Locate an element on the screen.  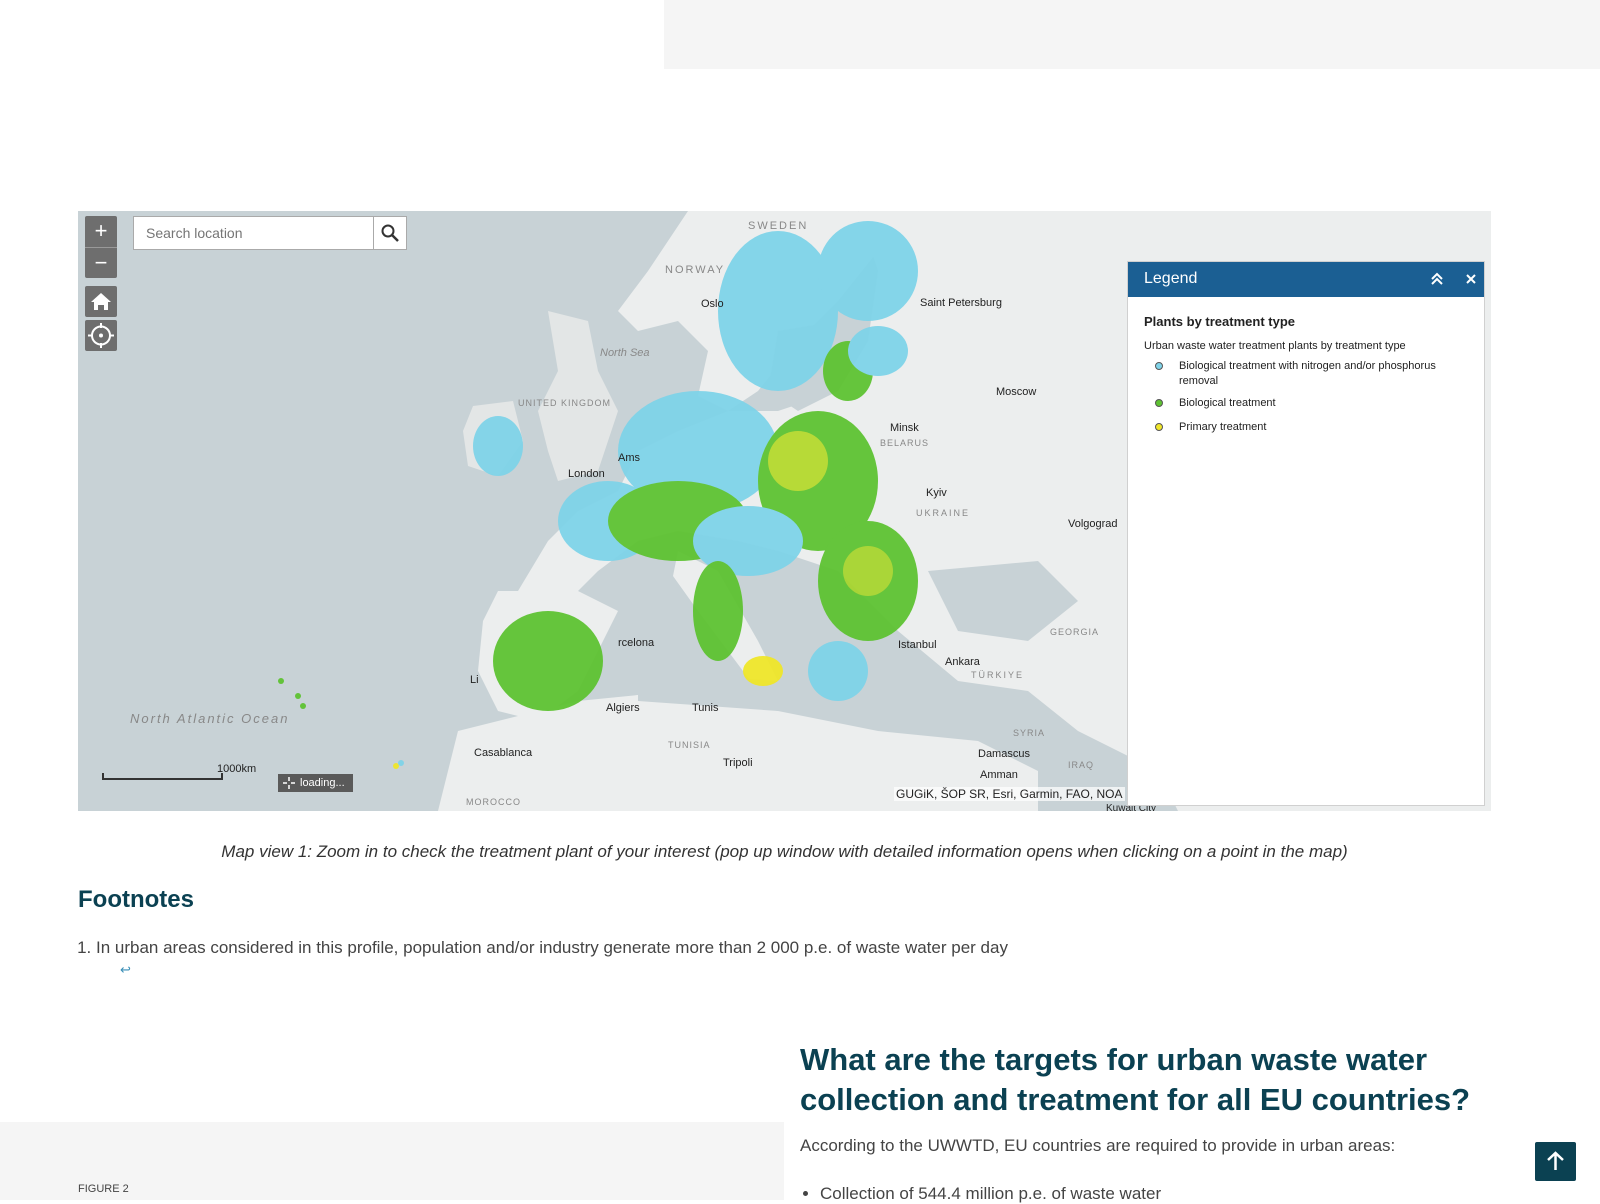
back-to-top-button is located at coordinates (1555, 1161).